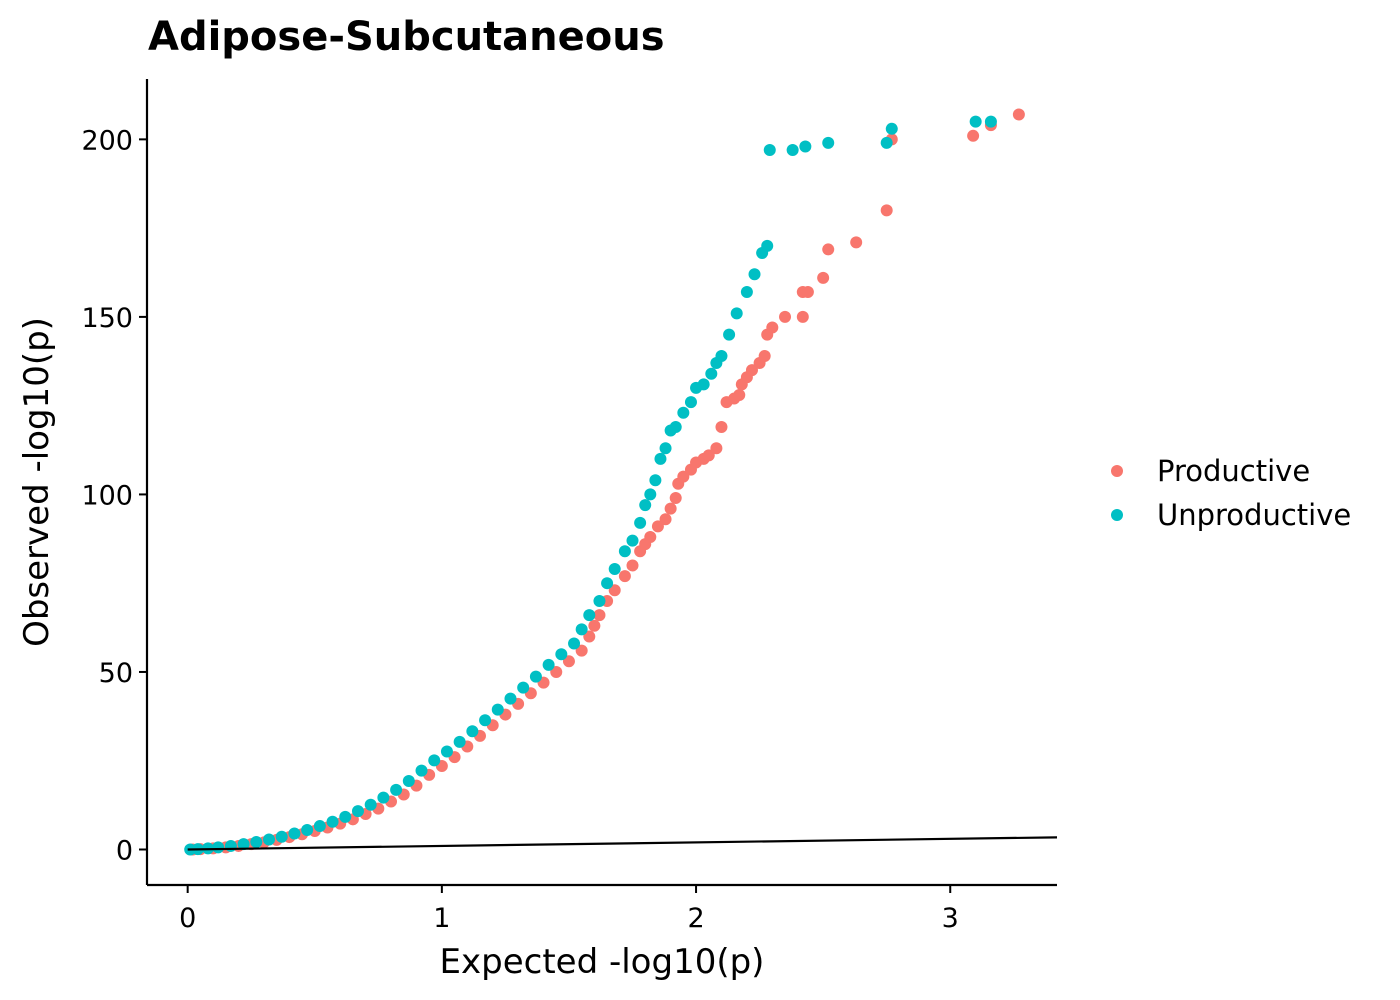 This screenshot has height=1000, width=1400. What do you see at coordinates (406, 37) in the screenshot?
I see `chart-title: Adipose-Subcutaneous` at bounding box center [406, 37].